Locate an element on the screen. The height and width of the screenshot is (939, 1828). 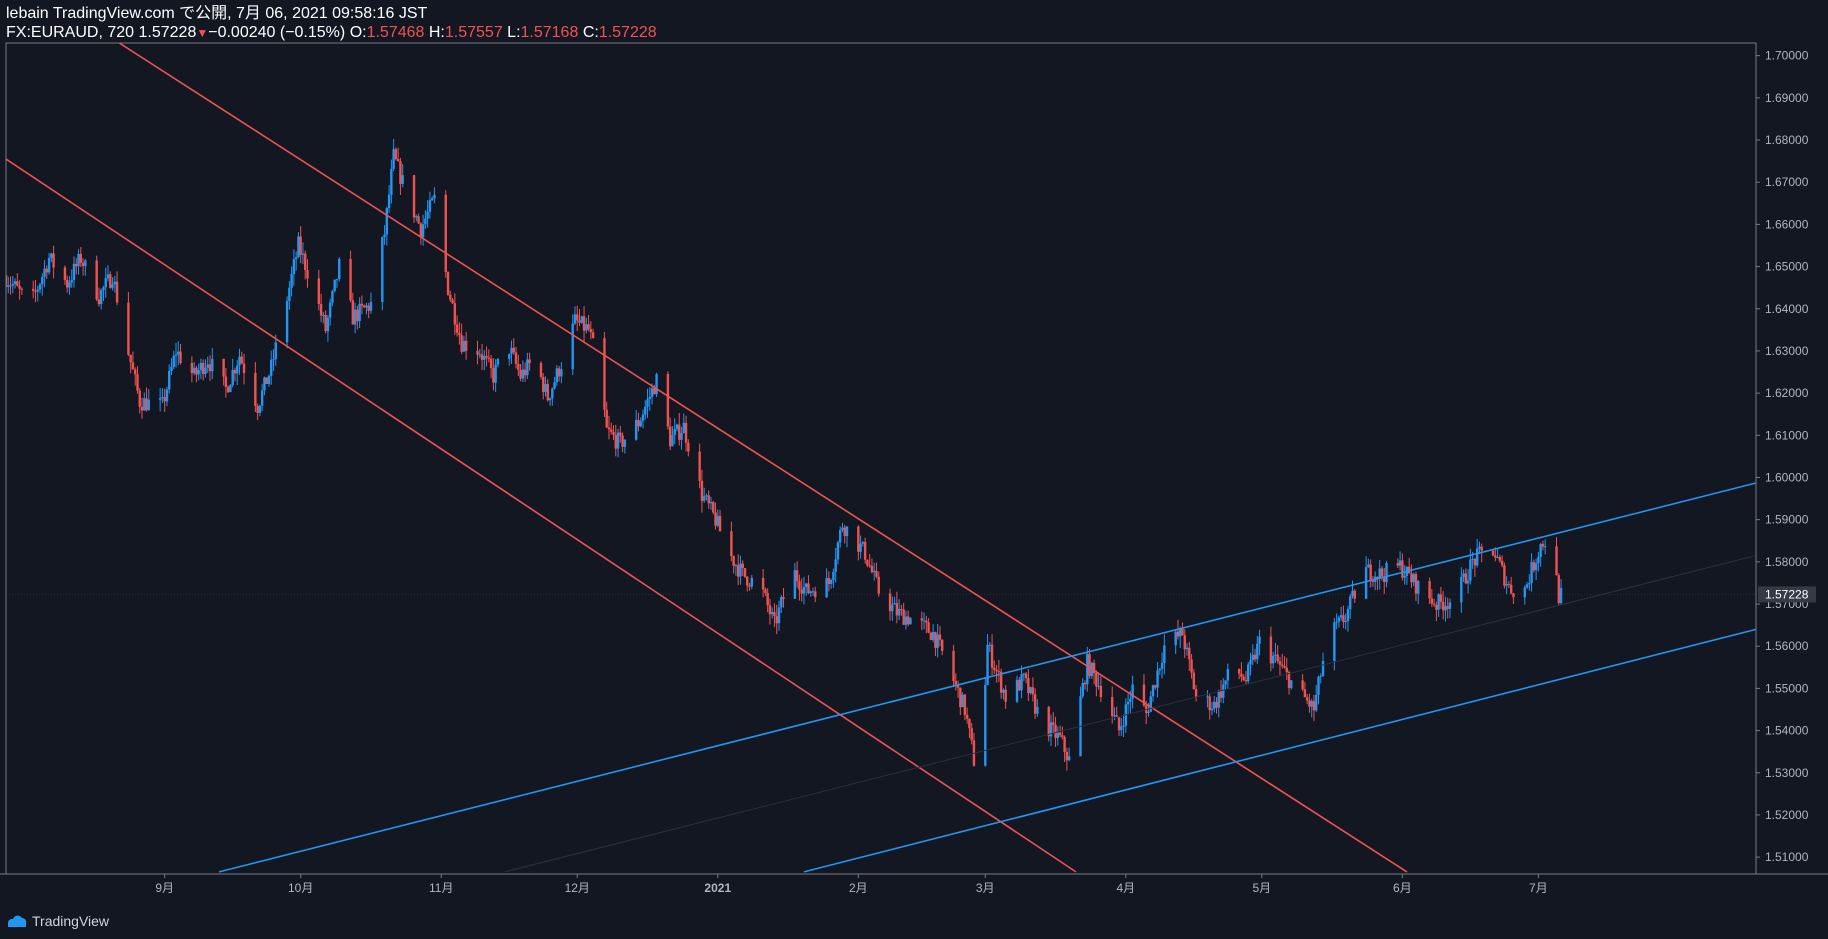
y-tick-label: 1.61000 is located at coordinates (1787, 435).